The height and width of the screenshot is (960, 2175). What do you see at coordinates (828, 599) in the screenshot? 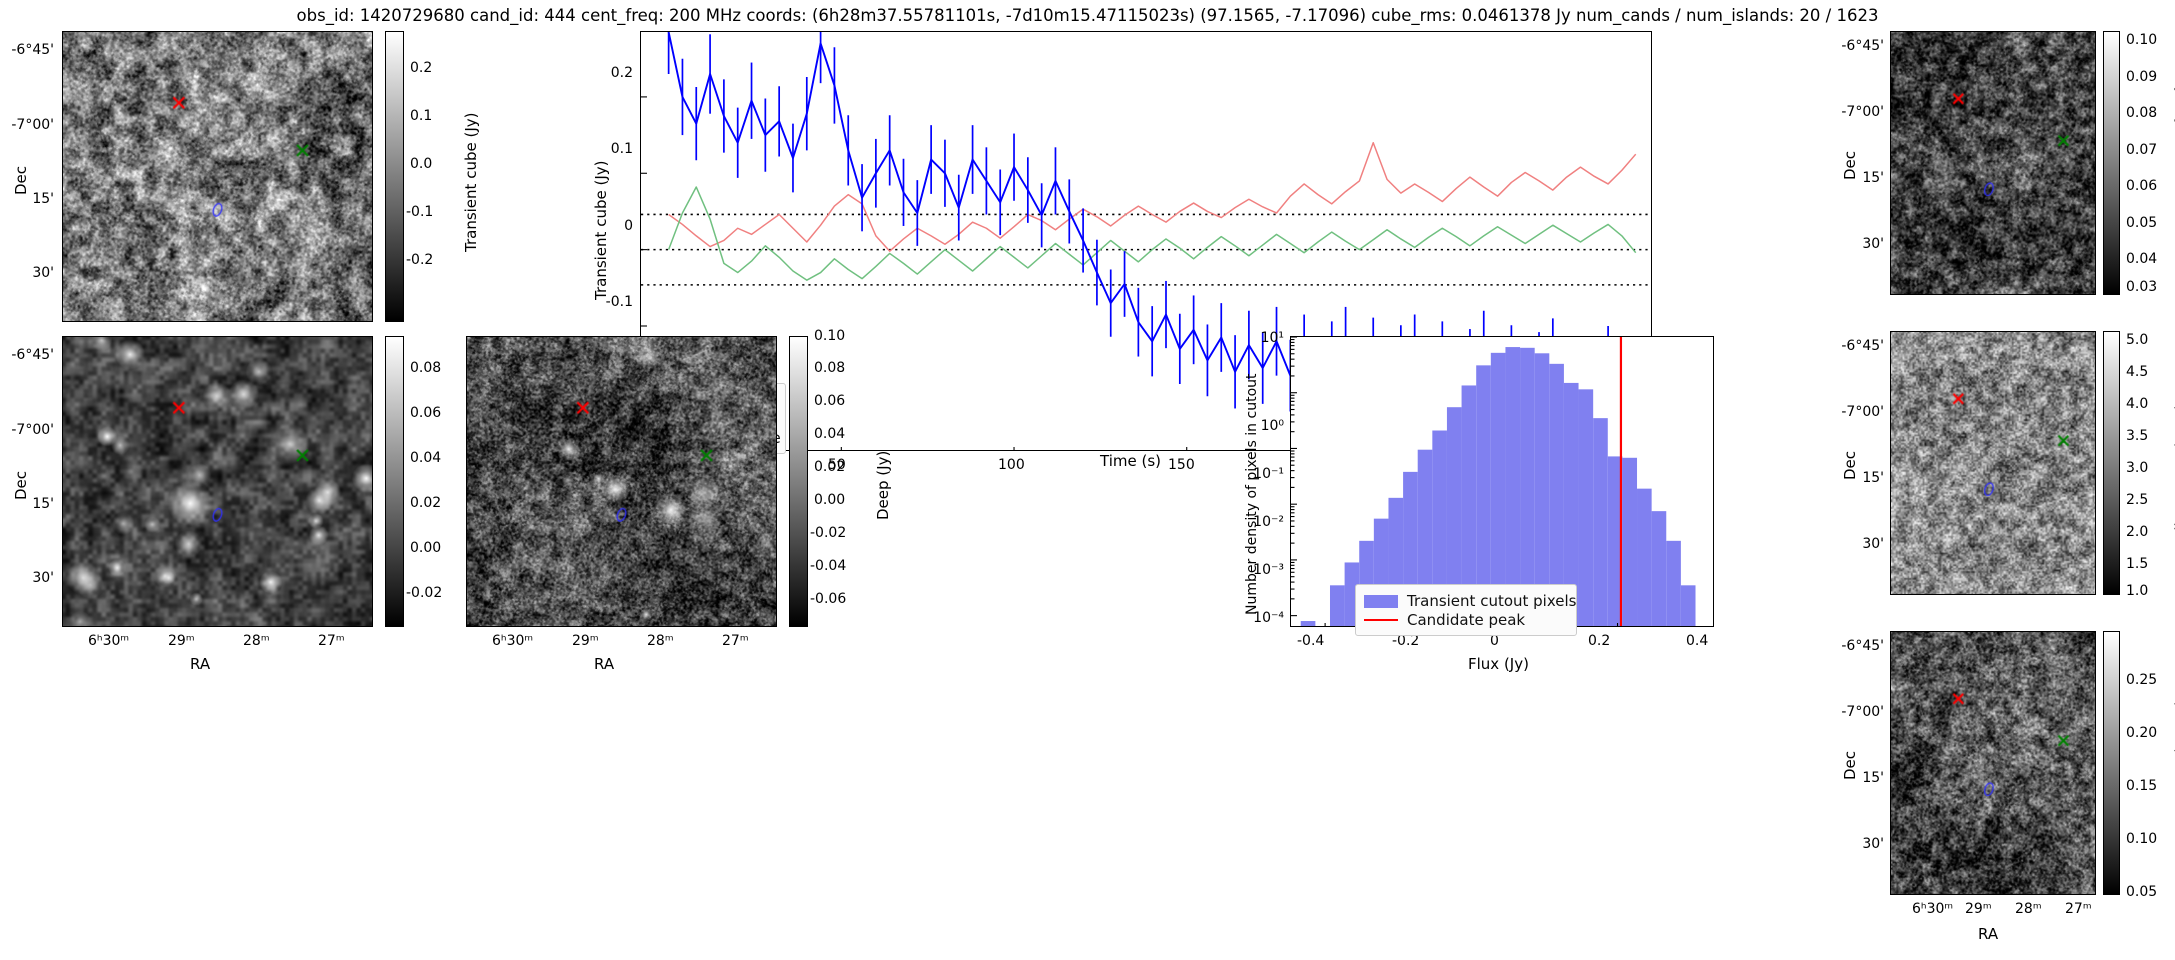
I see `deep-cbtick-8: -0.06` at bounding box center [828, 599].